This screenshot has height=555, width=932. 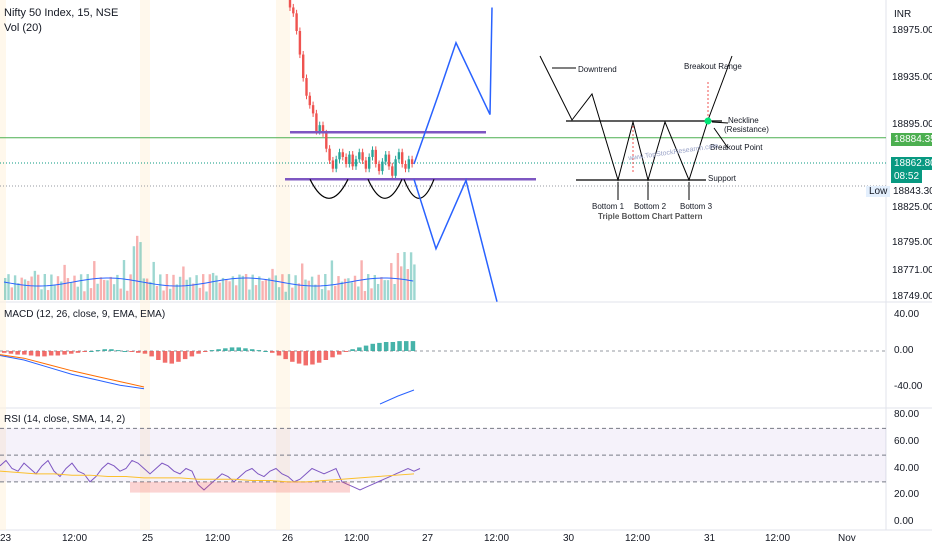 What do you see at coordinates (696, 206) in the screenshot?
I see `diagram-bottom3-label: Bottom 3` at bounding box center [696, 206].